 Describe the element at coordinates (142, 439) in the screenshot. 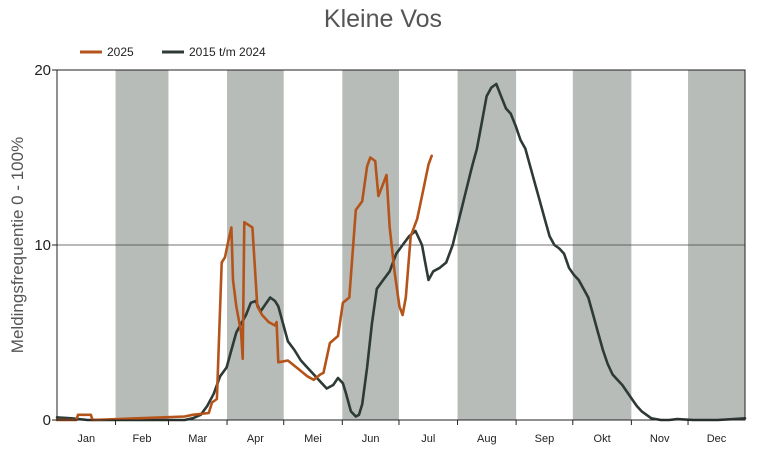

I see `x-tick-label: Feb` at that location.